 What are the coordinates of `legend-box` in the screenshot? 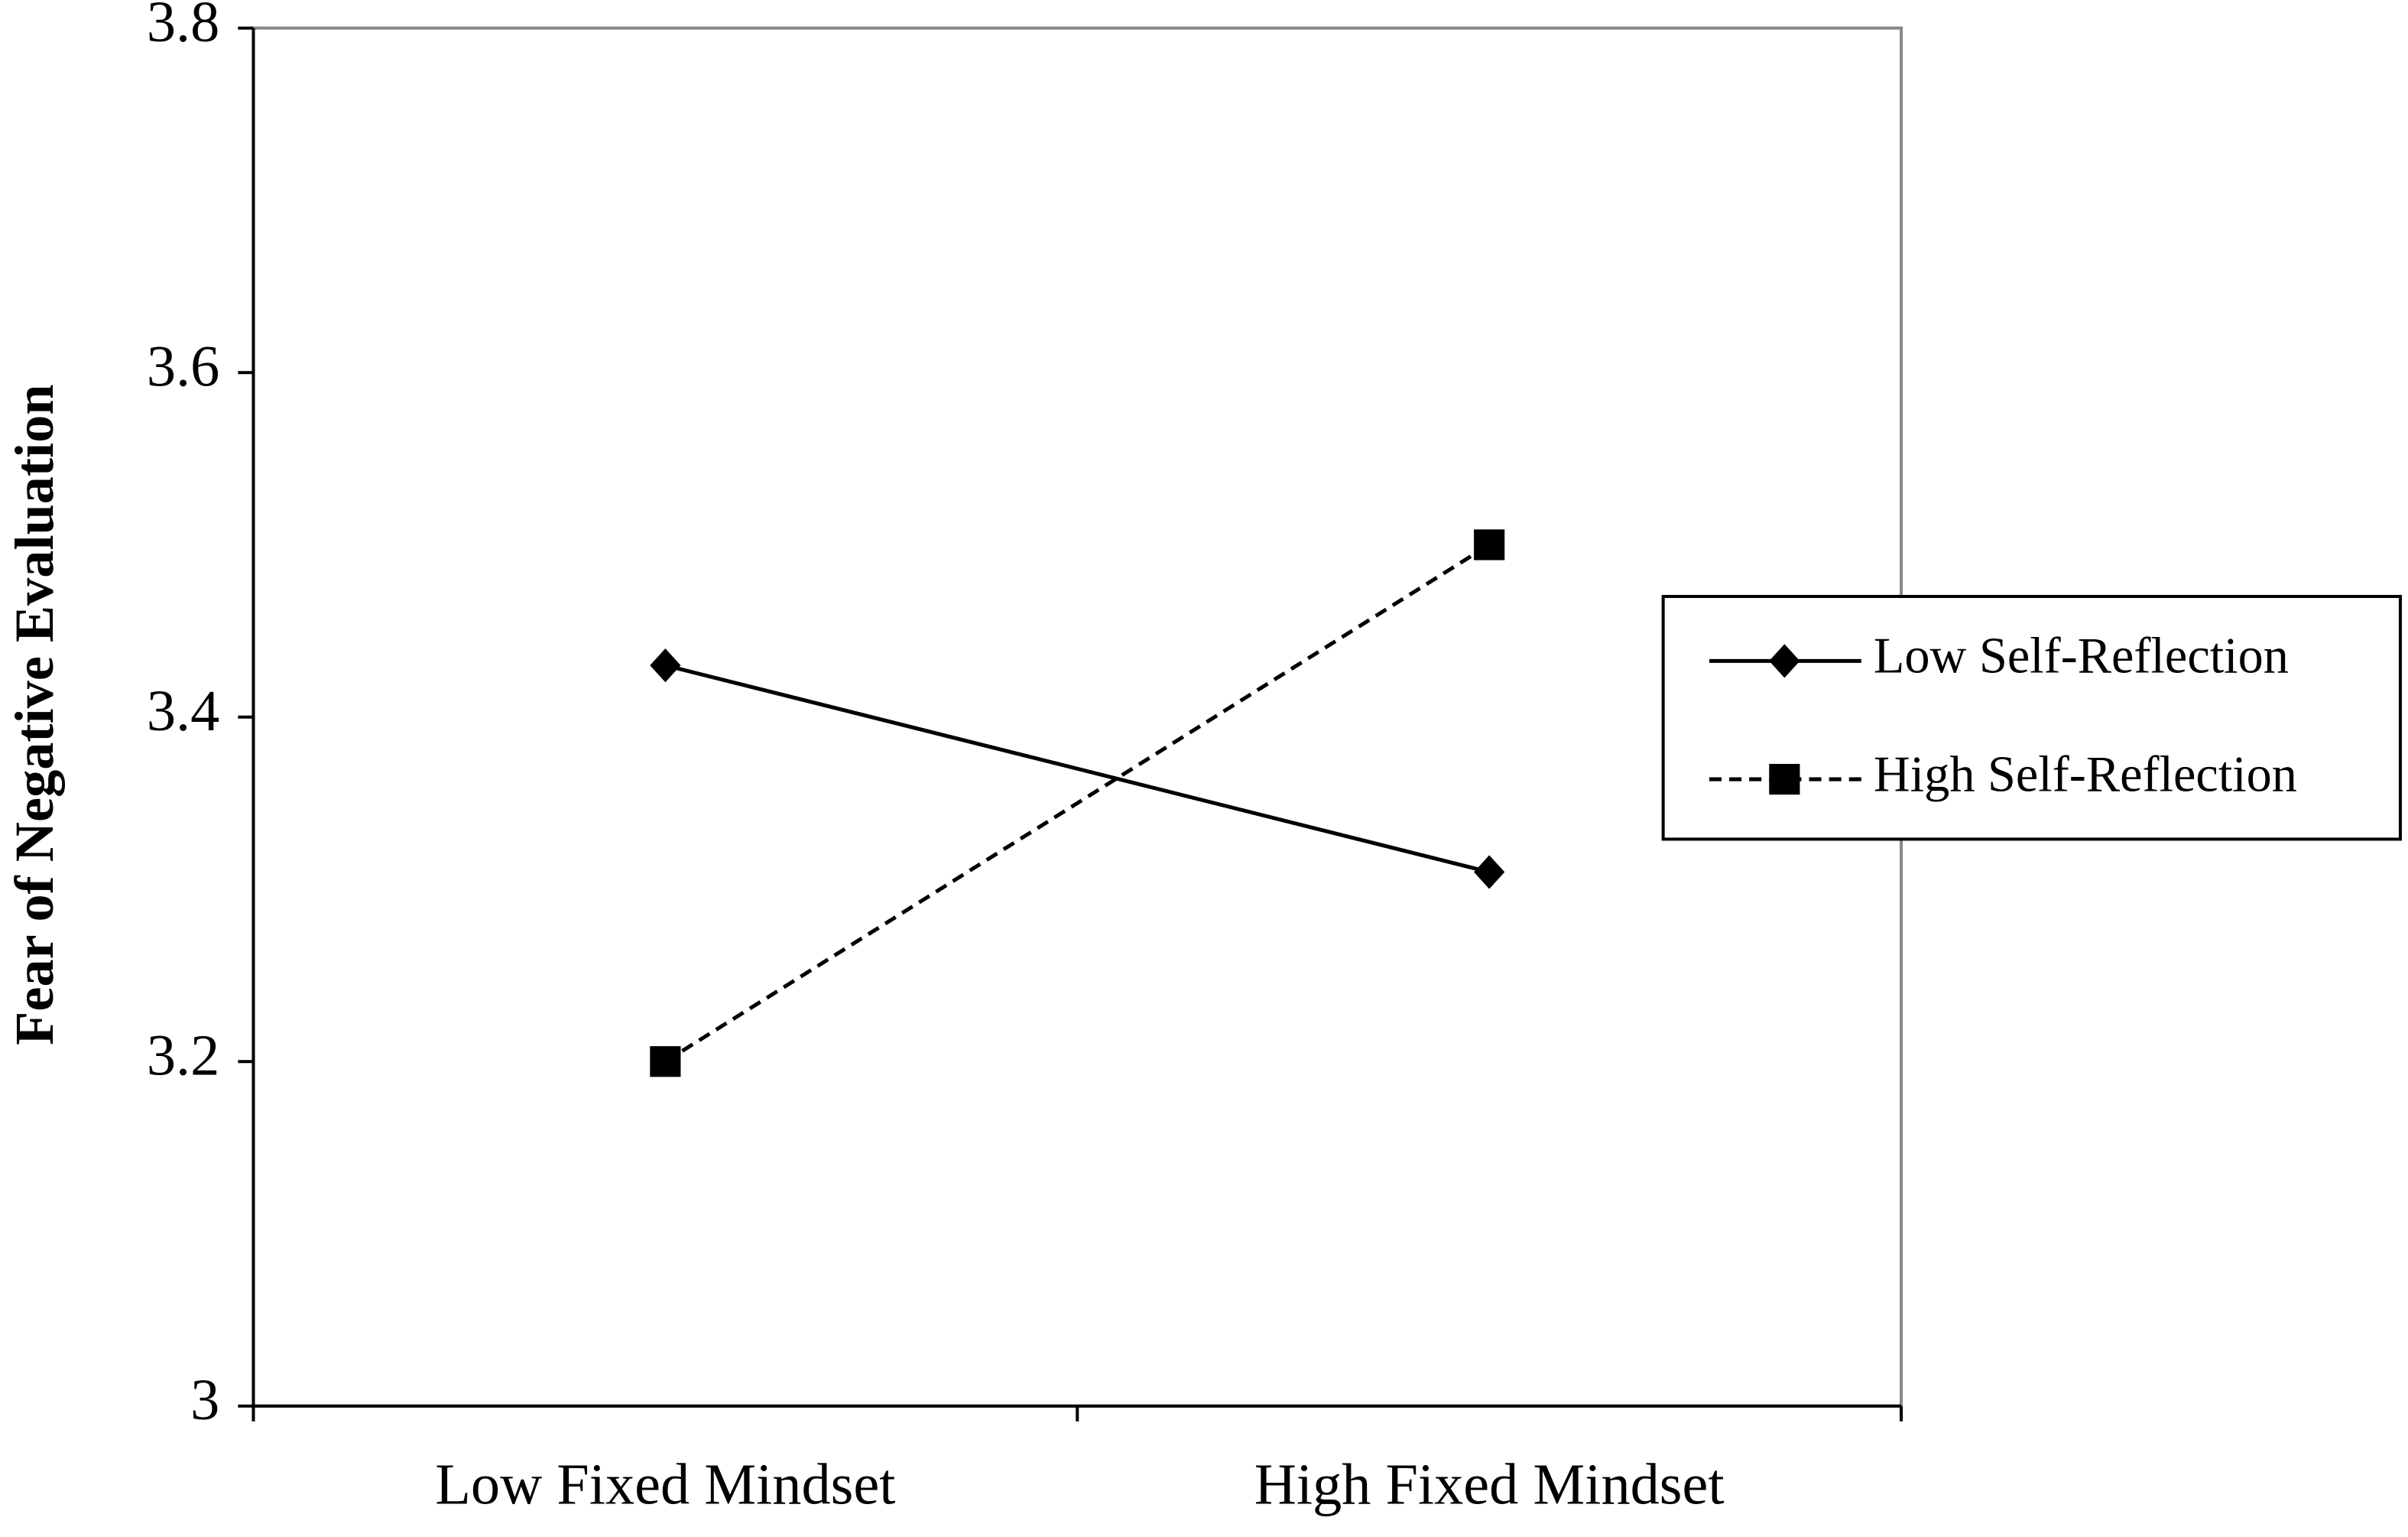 It's located at (2032, 717).